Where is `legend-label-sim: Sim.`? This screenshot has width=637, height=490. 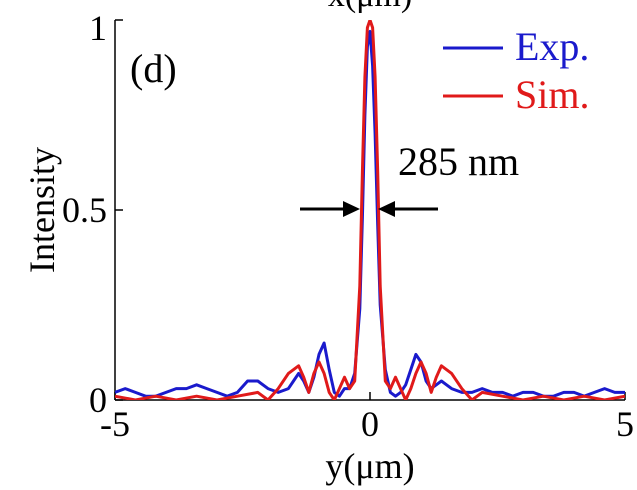
legend-label-sim: Sim. is located at coordinates (552, 94).